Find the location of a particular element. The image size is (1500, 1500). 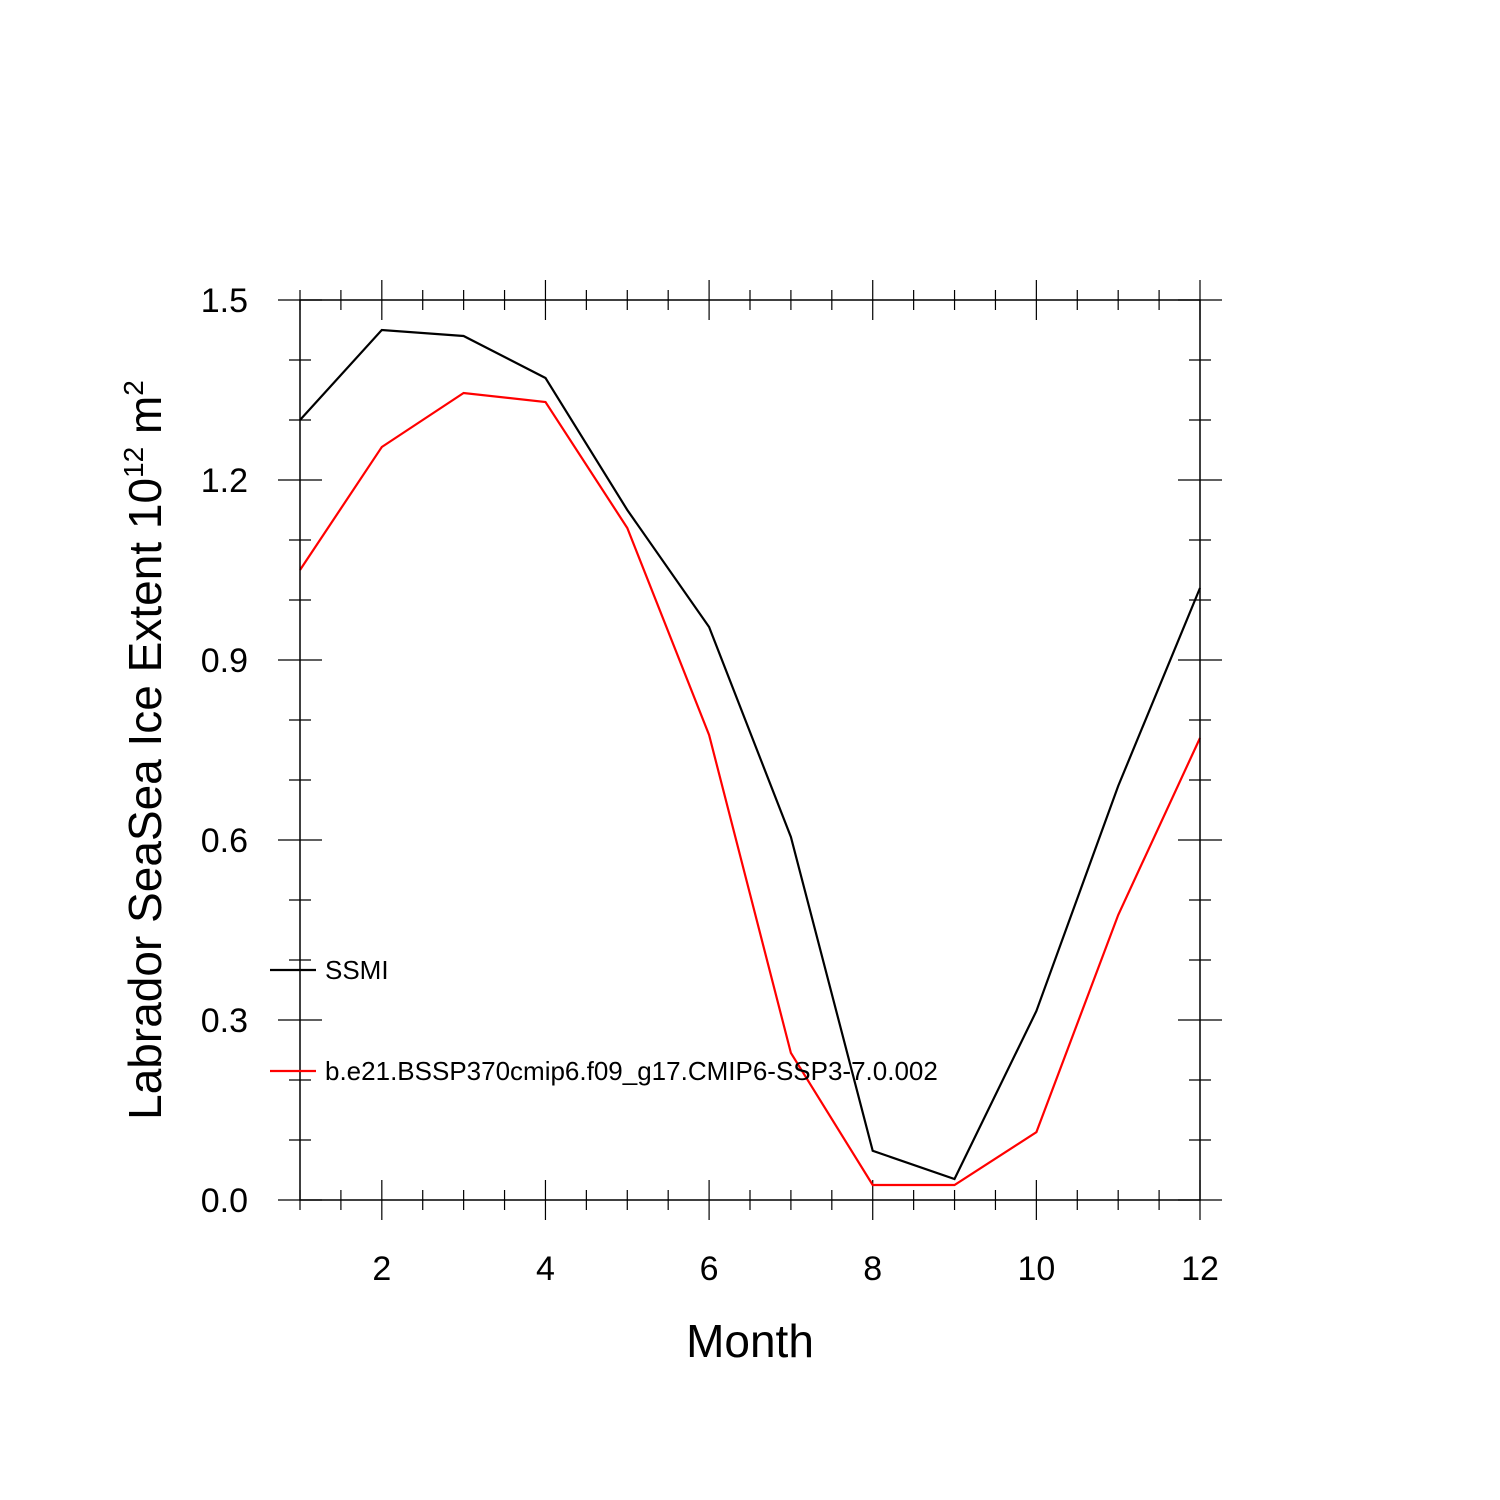

x-tick-label: 10 is located at coordinates (1036, 1269).